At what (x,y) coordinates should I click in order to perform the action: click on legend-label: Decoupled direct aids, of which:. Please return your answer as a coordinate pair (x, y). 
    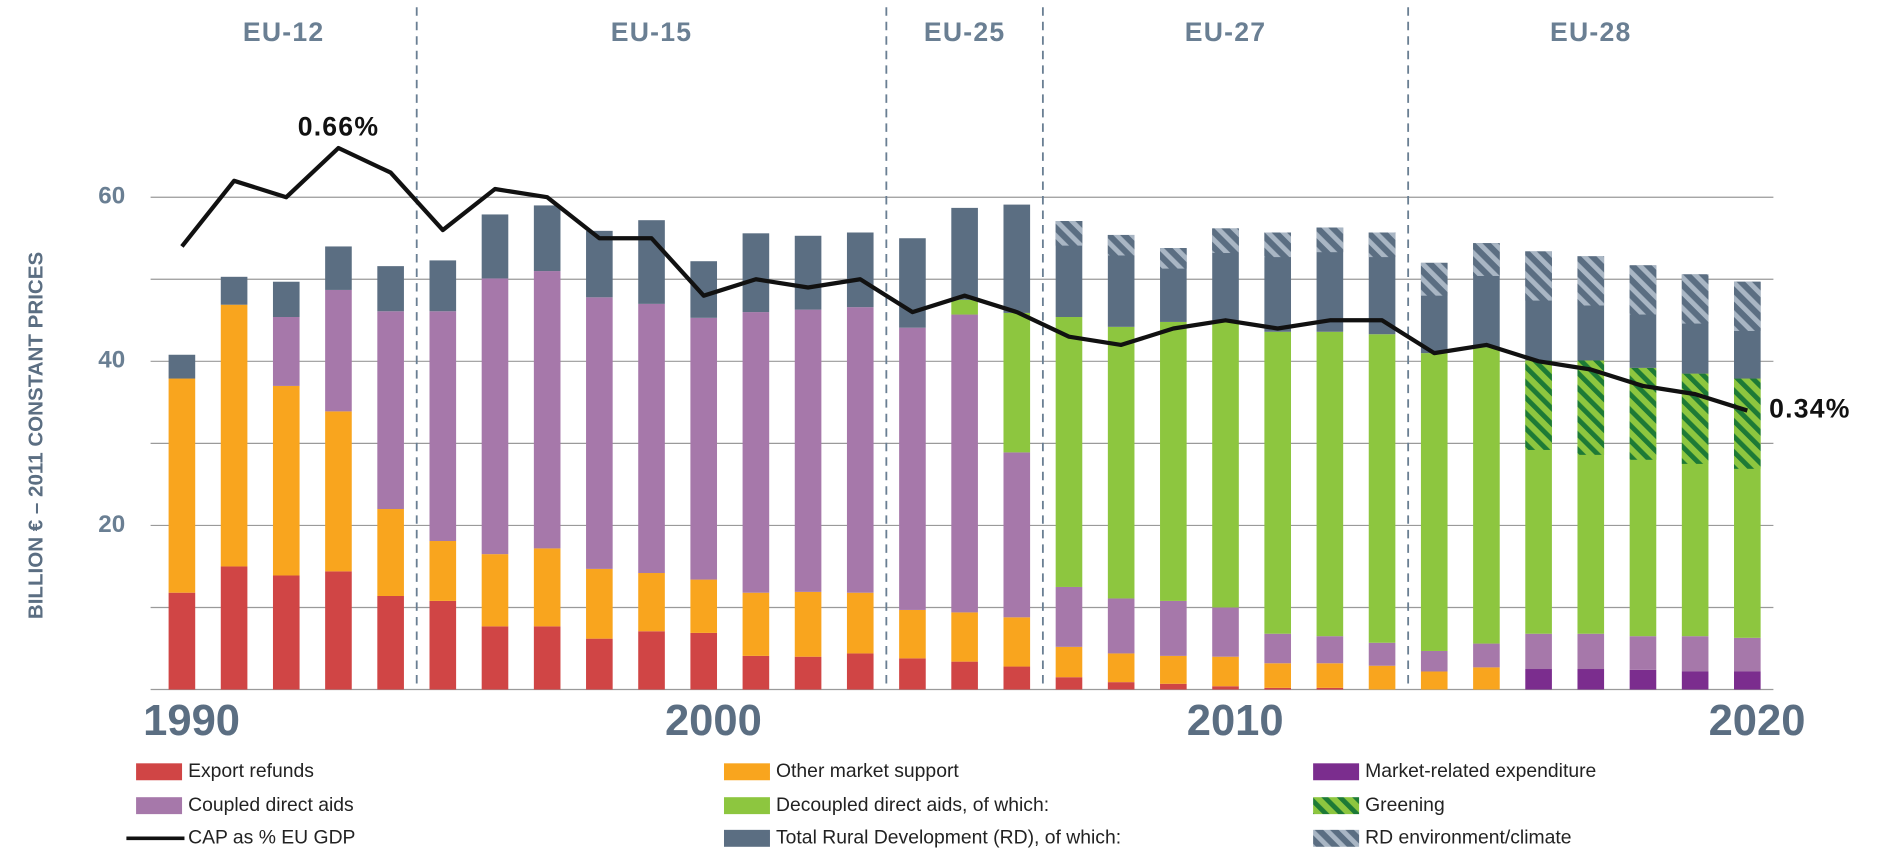
    Looking at the image, I should click on (912, 805).